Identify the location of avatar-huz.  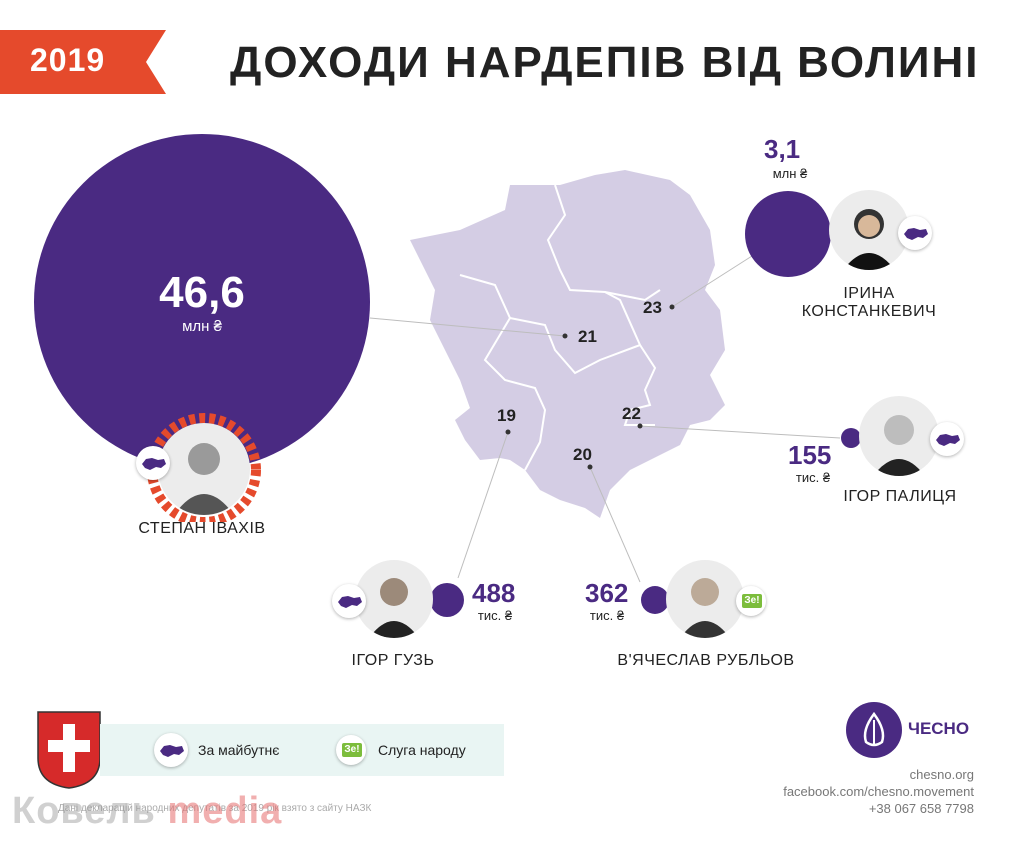
(394, 599).